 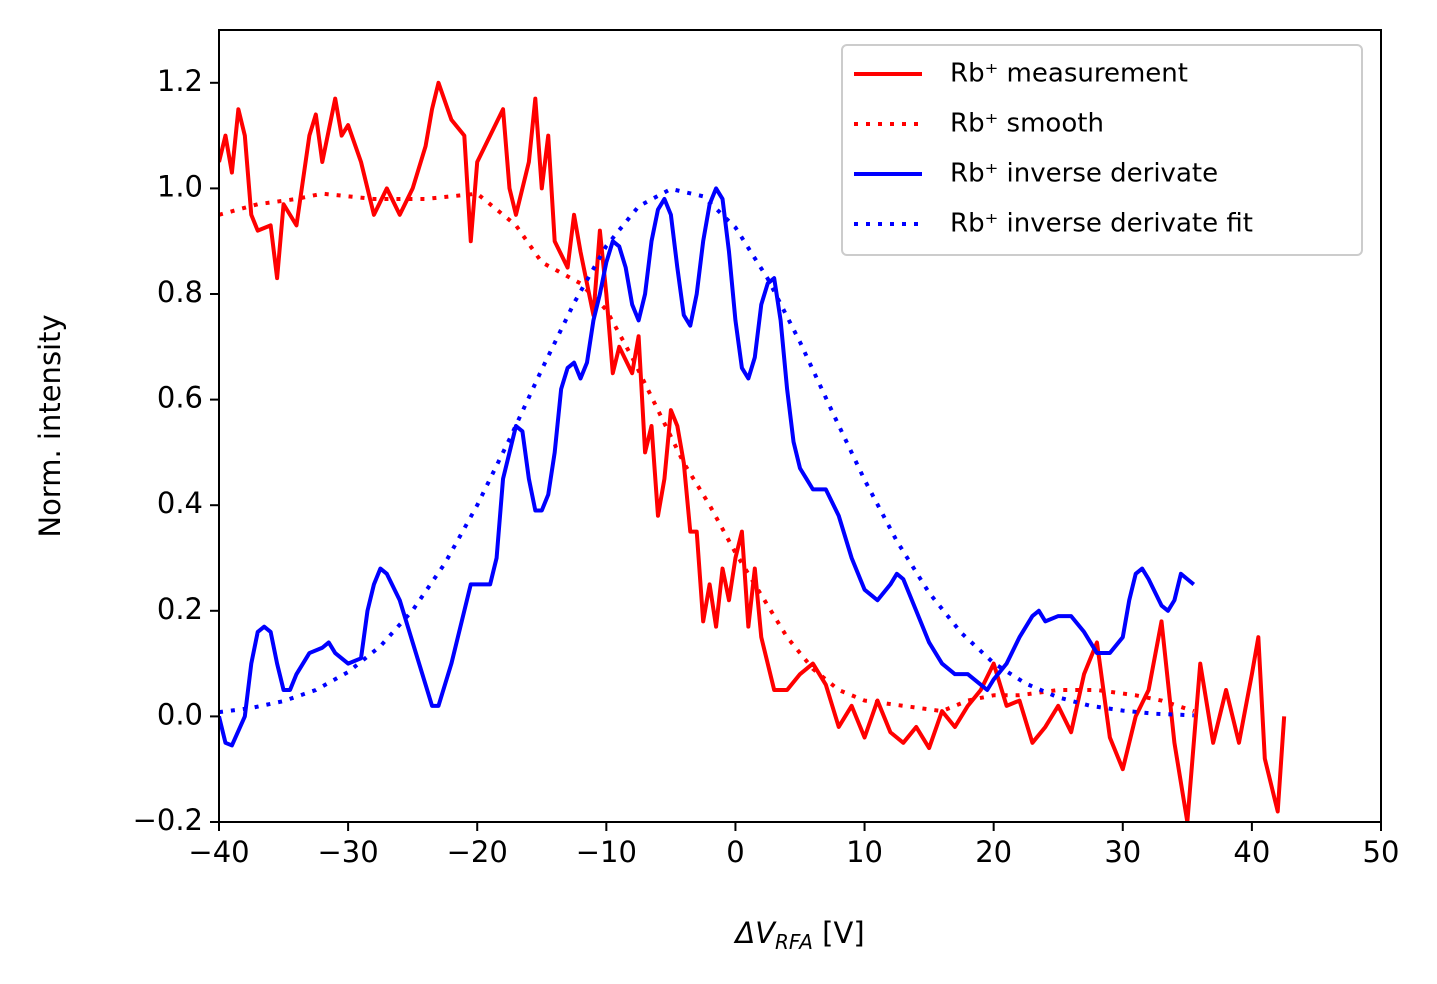 I want to click on y-tick-label: 0.8, so click(x=180, y=292).